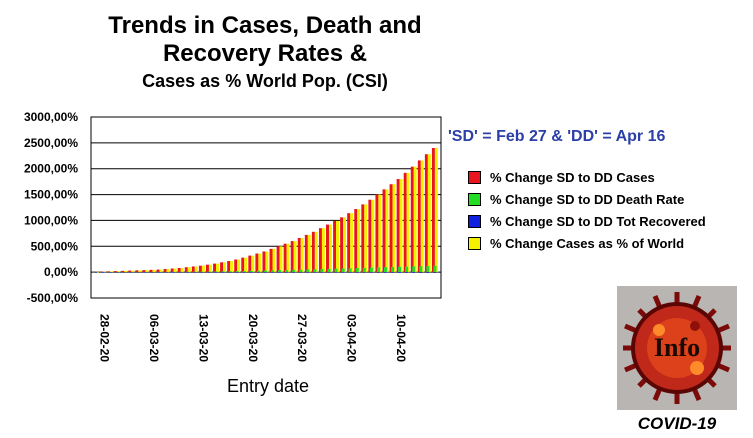  I want to click on legend-label: % Change SD to DD Tot Recovered, so click(598, 221).